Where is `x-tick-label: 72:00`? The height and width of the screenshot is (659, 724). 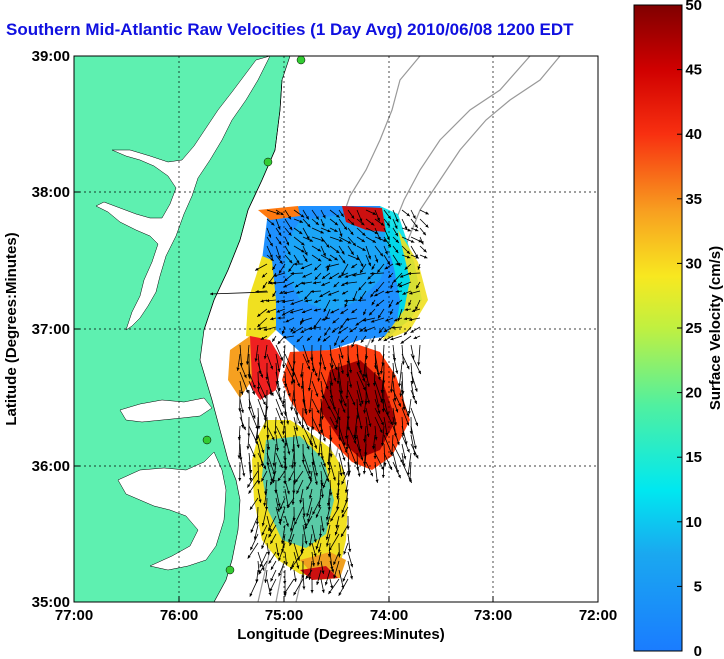
x-tick-label: 72:00 is located at coordinates (598, 615).